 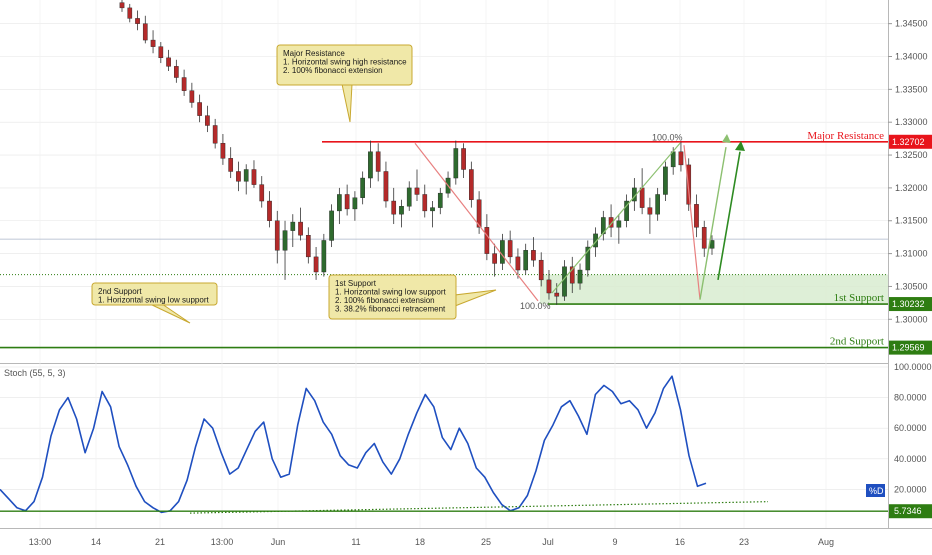 What do you see at coordinates (910, 511) in the screenshot?
I see `stoch-value-badge` at bounding box center [910, 511].